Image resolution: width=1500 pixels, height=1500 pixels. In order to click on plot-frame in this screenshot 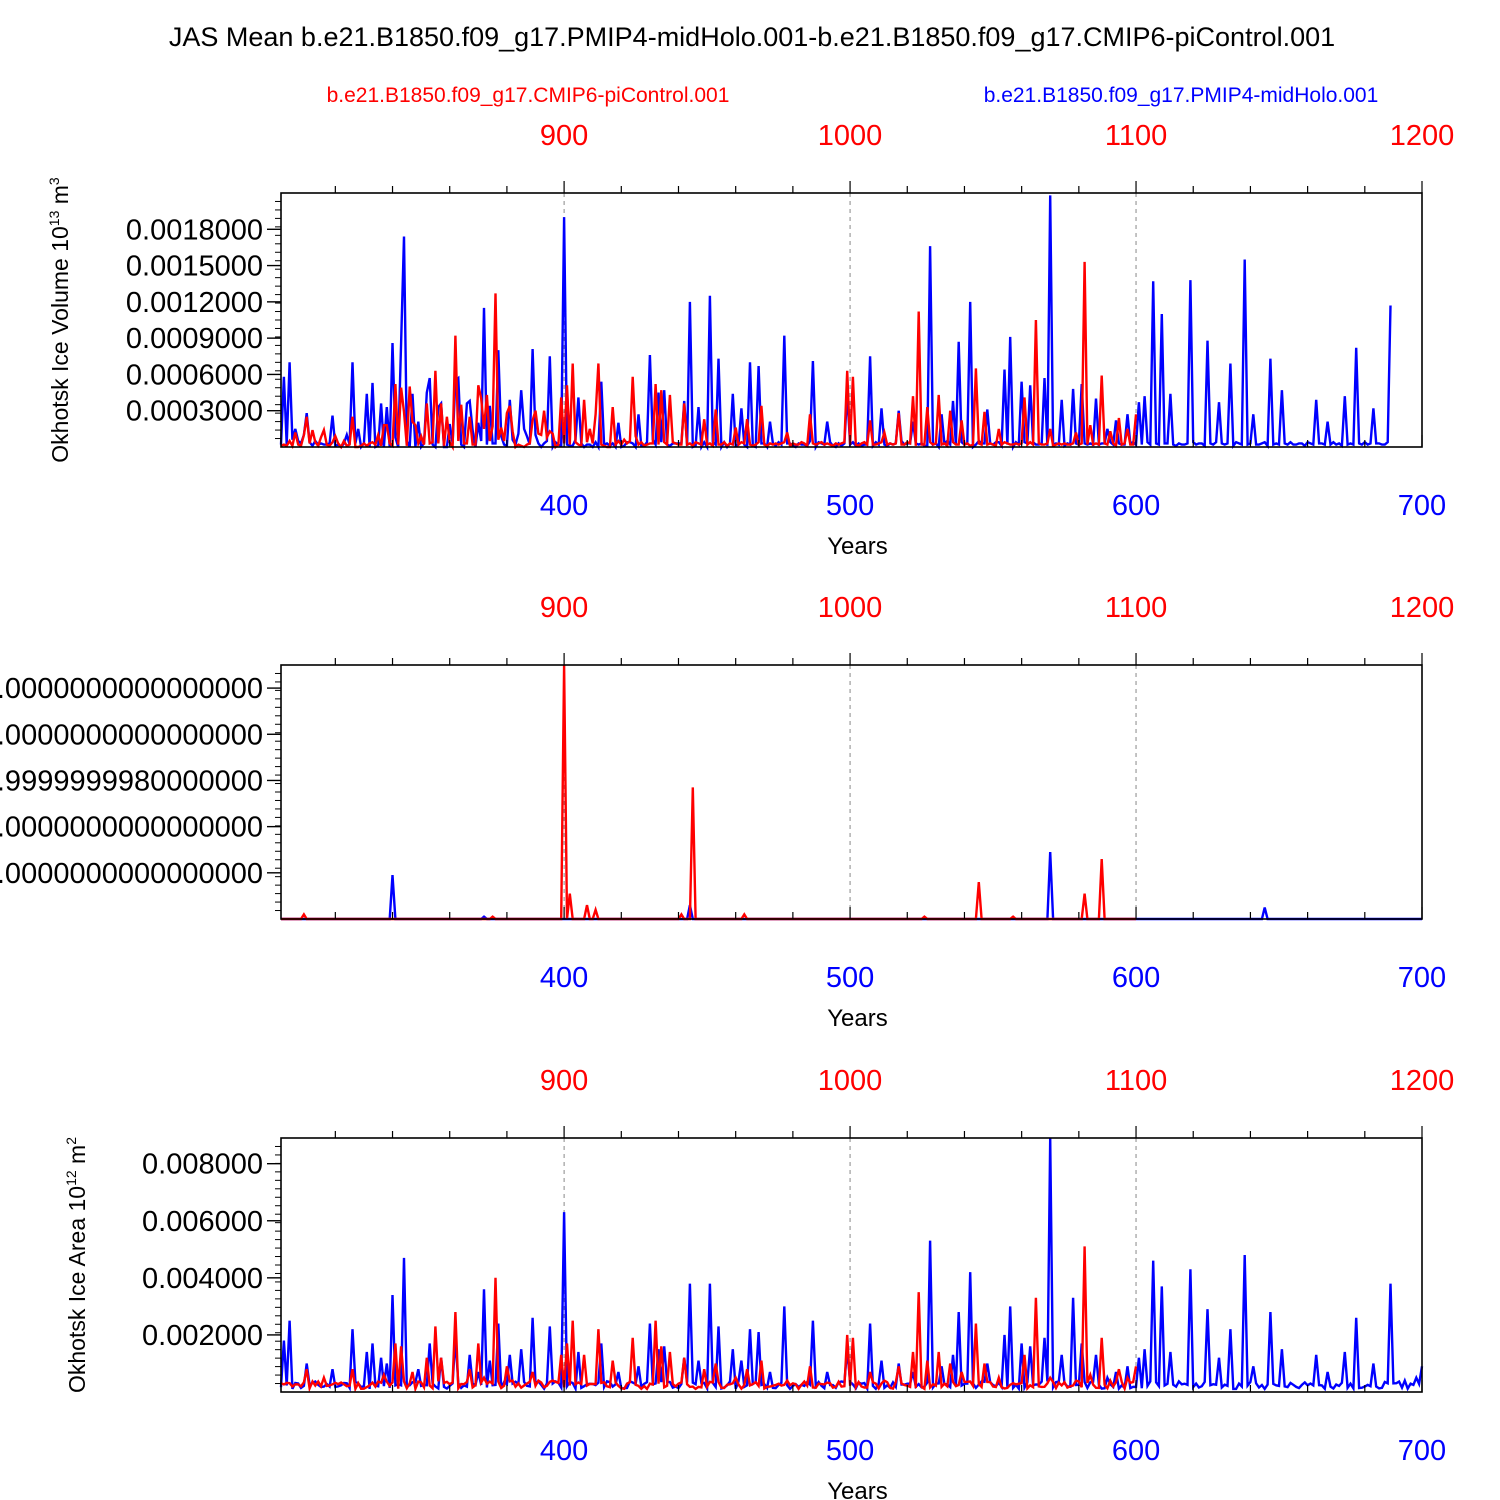, I will do `click(851, 792)`.